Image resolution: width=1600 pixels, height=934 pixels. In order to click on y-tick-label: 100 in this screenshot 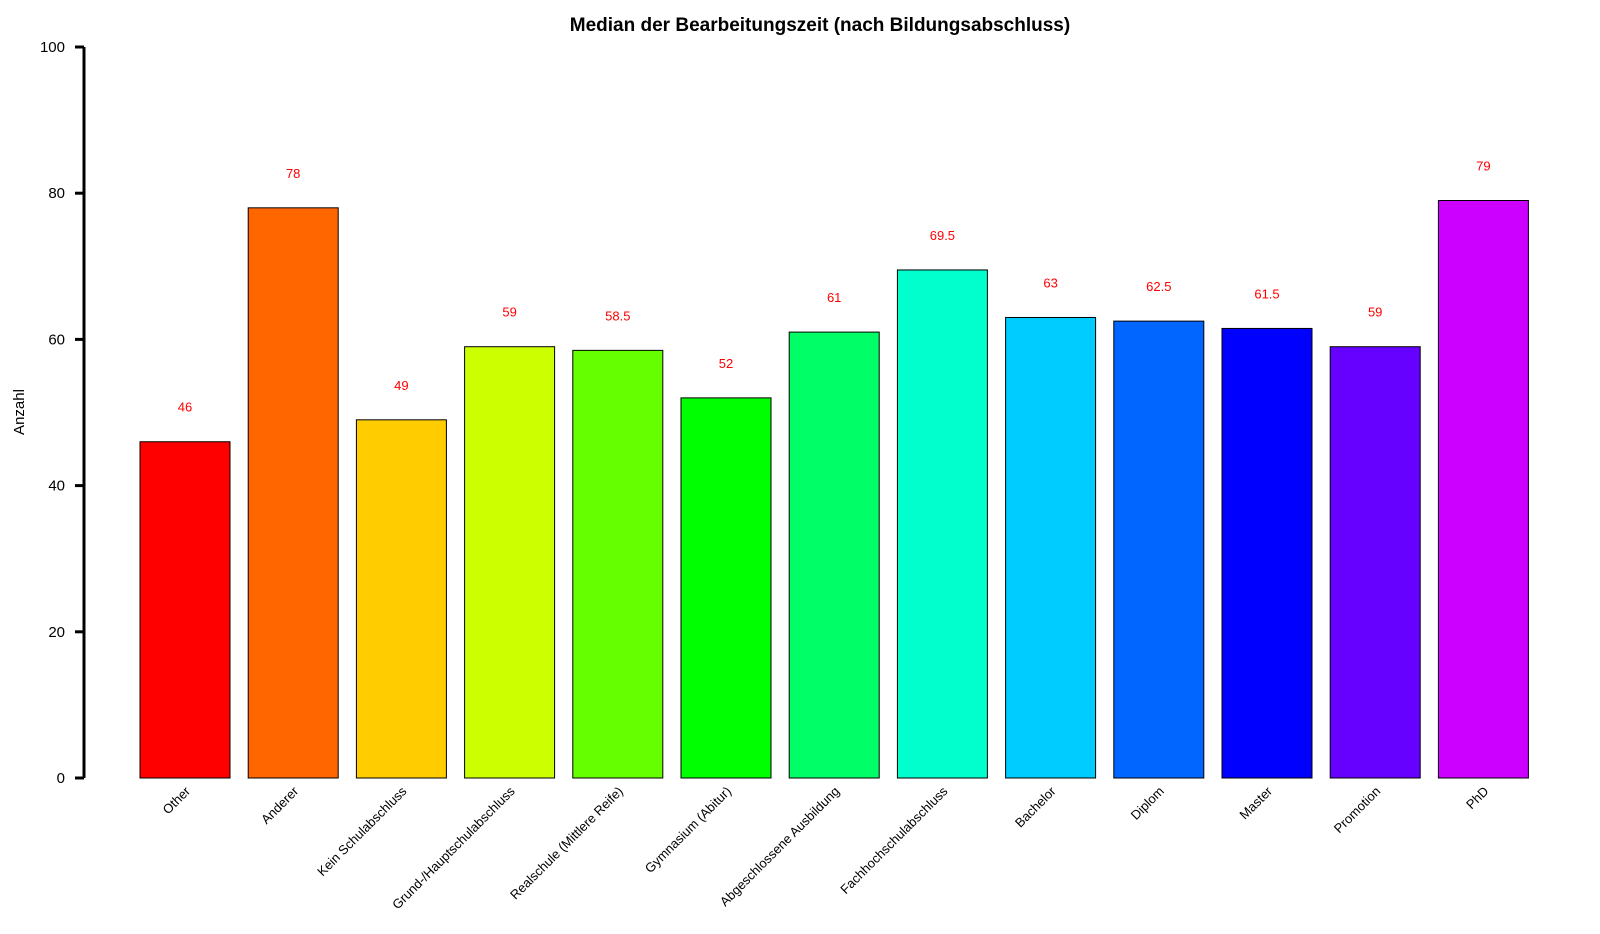, I will do `click(52, 47)`.